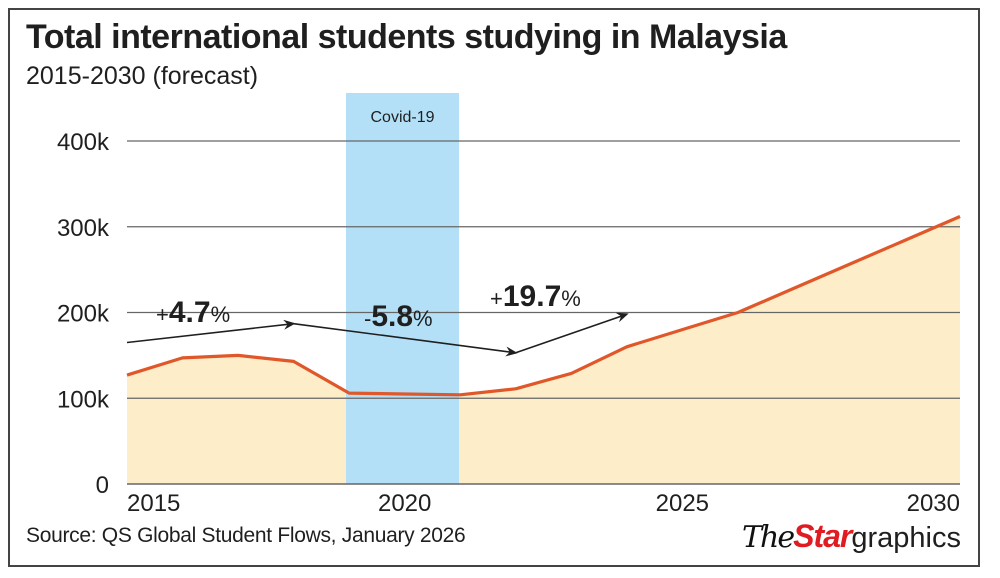 This screenshot has height=578, width=1000. Describe the element at coordinates (142, 76) in the screenshot. I see `chart-subtitle: 2015-2030 (forecast)` at that location.